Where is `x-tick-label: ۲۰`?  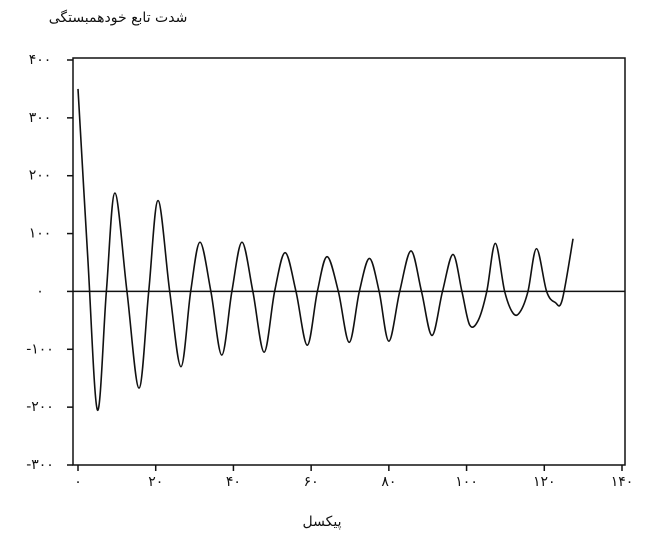 x-tick-label: ۲۰ is located at coordinates (155, 482).